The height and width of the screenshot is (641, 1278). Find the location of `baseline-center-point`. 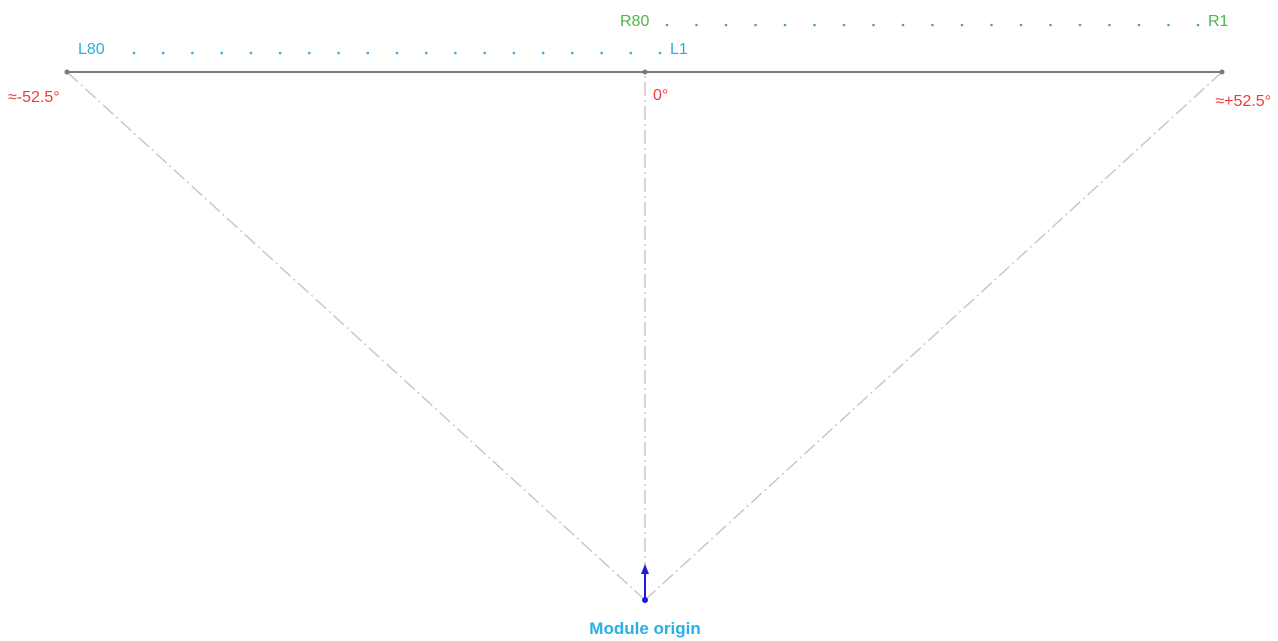

baseline-center-point is located at coordinates (645, 72).